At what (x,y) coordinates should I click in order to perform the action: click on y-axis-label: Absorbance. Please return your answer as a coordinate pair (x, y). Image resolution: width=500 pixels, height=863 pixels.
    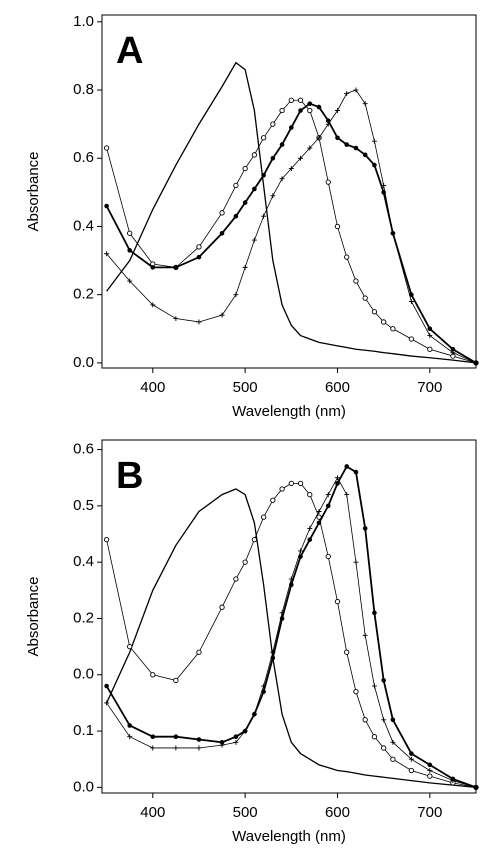
    Looking at the image, I should click on (33, 616).